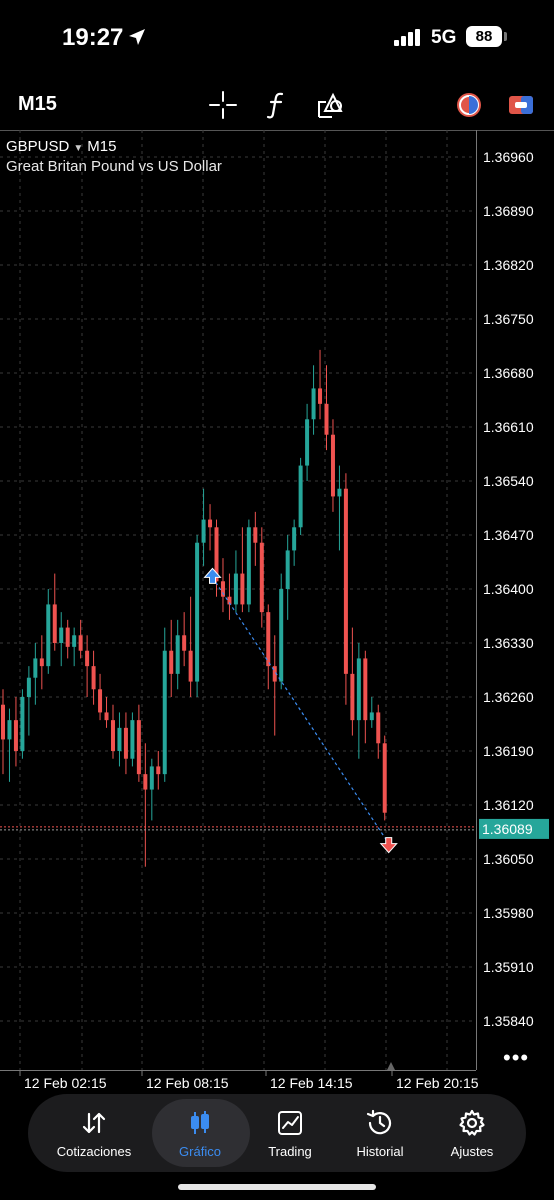 This screenshot has height=1200, width=554. What do you see at coordinates (508, 805) in the screenshot?
I see `y-tick-label: 1.36120` at bounding box center [508, 805].